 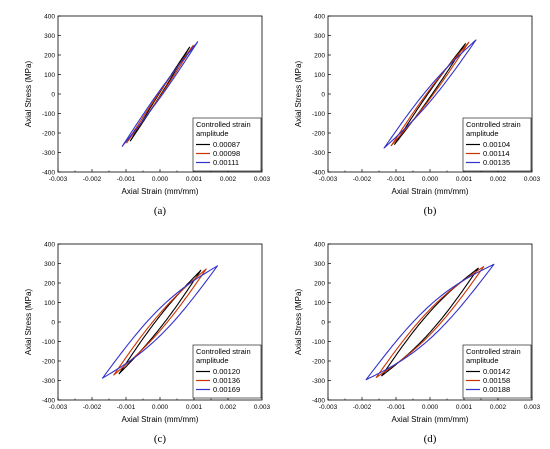 What do you see at coordinates (226, 162) in the screenshot?
I see `legend-entry: 0.00111` at bounding box center [226, 162].